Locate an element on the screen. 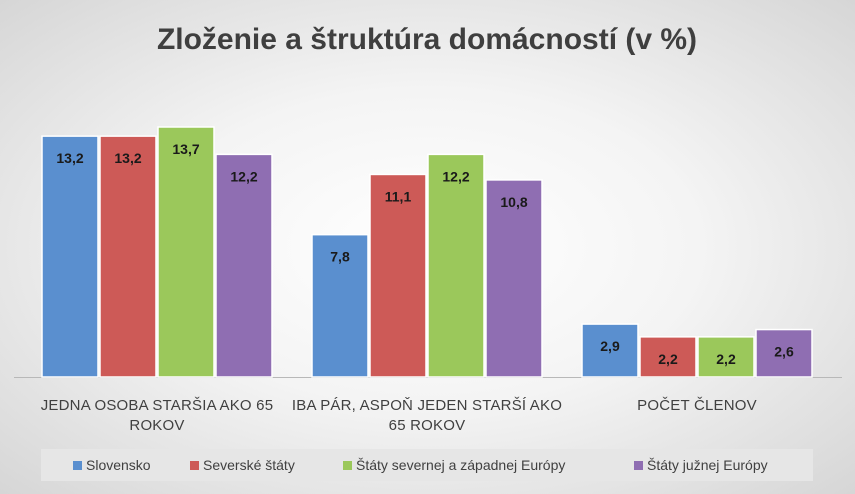  data-label: 2,6 is located at coordinates (784, 352).